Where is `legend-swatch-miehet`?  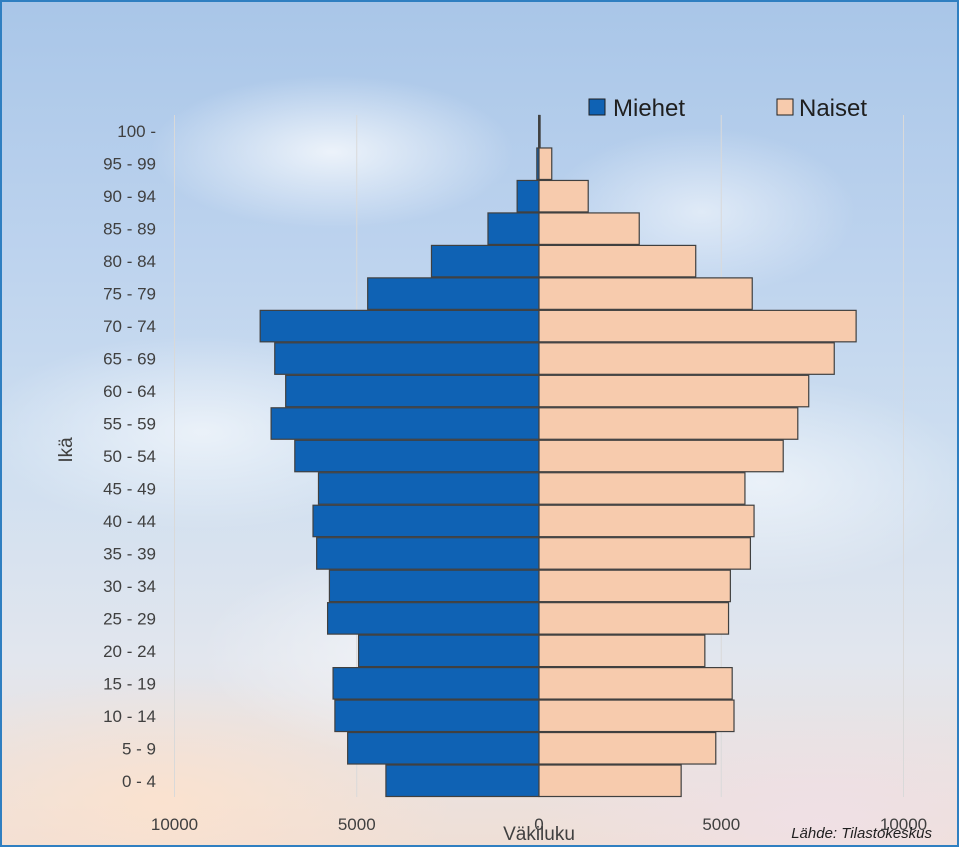 legend-swatch-miehet is located at coordinates (597, 107).